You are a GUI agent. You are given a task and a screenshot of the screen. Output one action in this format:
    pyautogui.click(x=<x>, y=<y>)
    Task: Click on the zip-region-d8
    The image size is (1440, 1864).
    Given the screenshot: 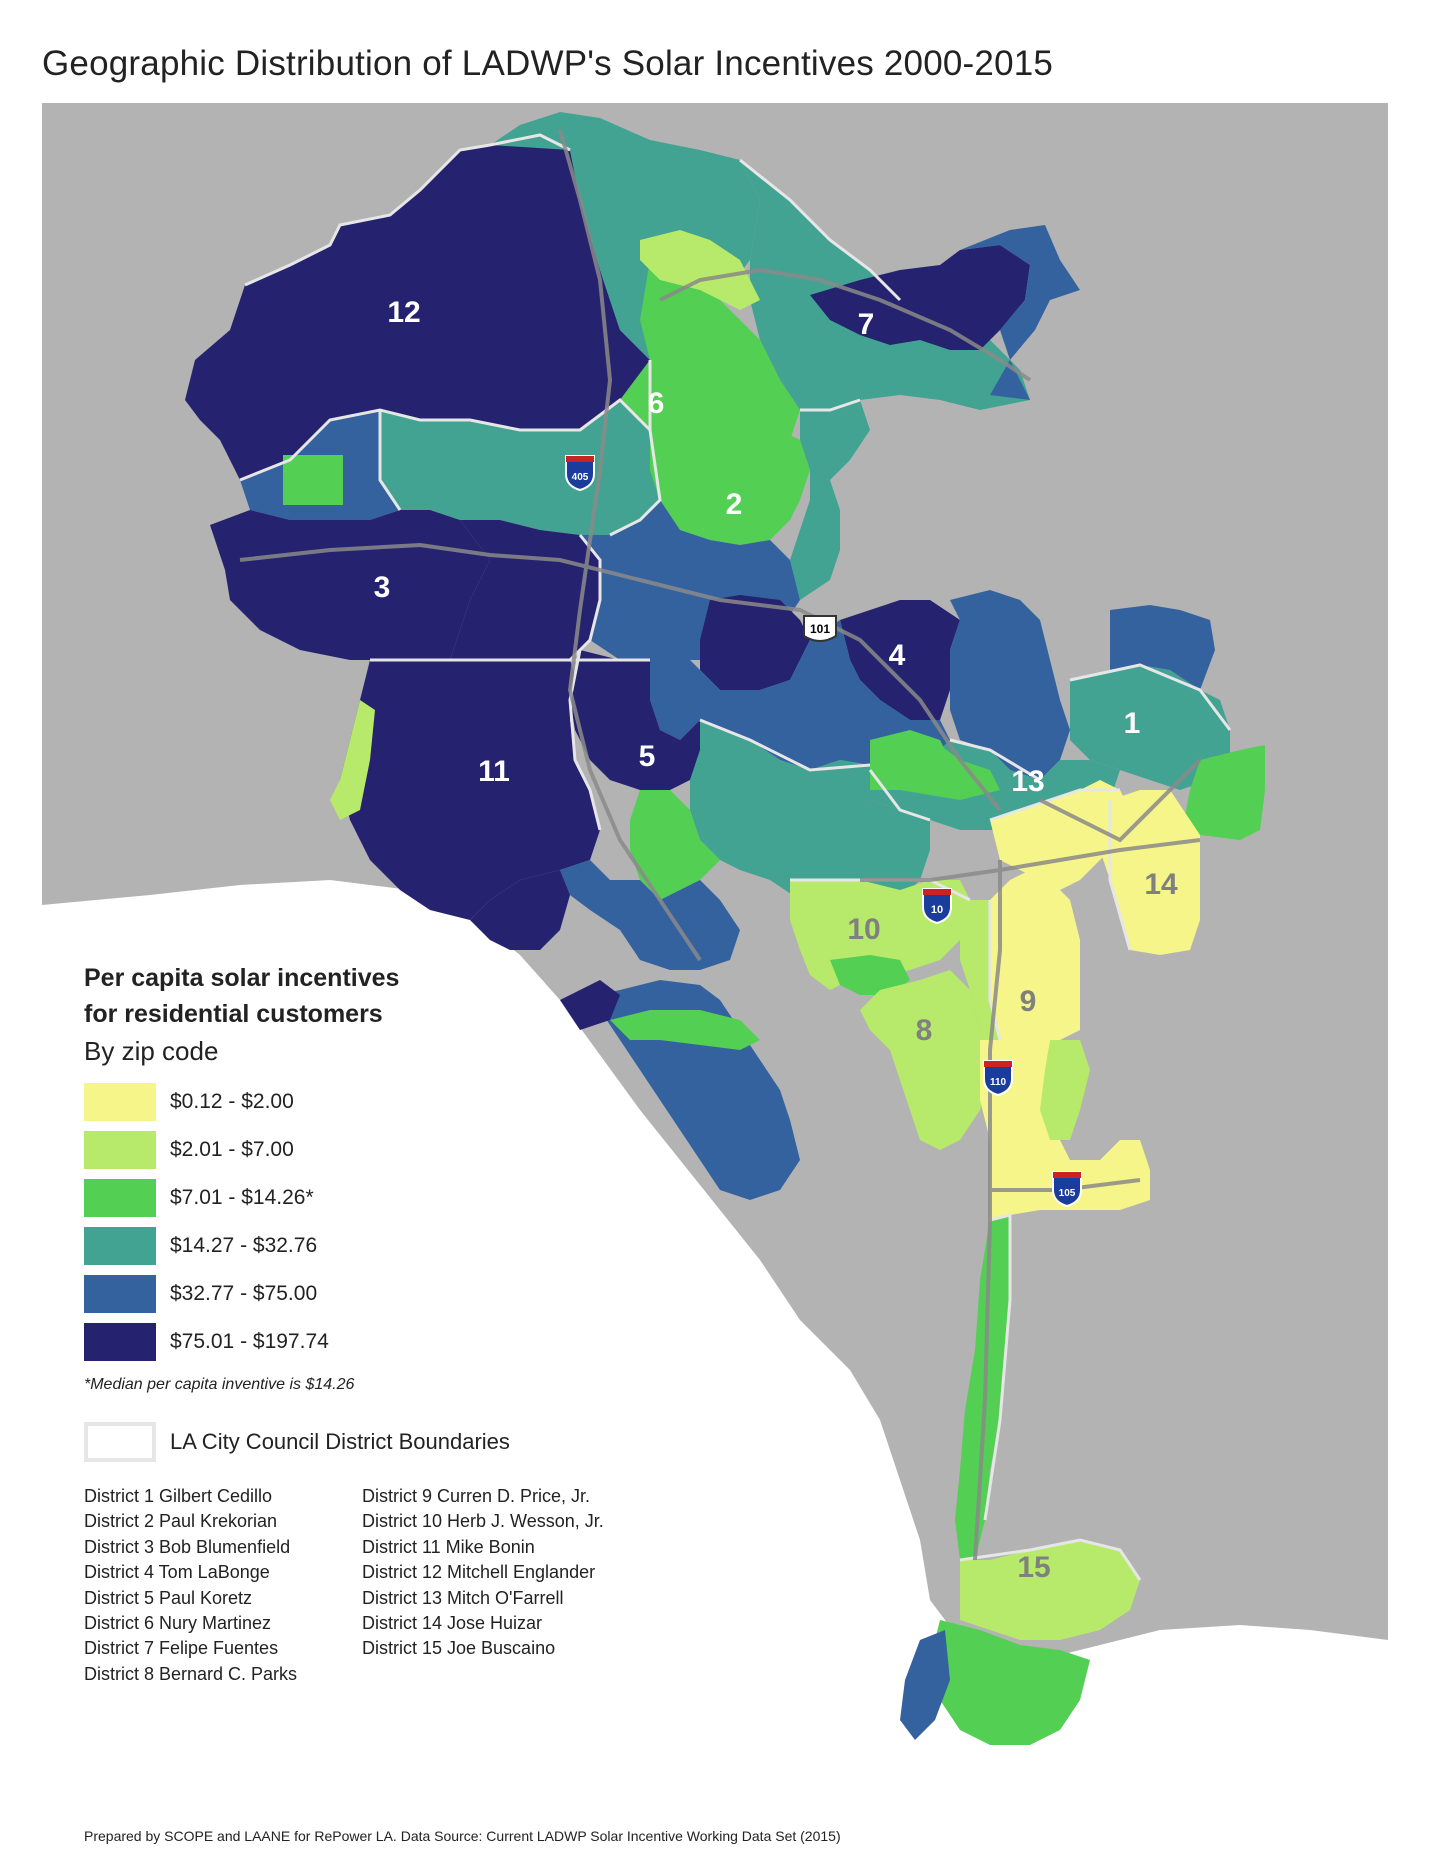 What is the action you would take?
    pyautogui.click(x=925, y=1060)
    